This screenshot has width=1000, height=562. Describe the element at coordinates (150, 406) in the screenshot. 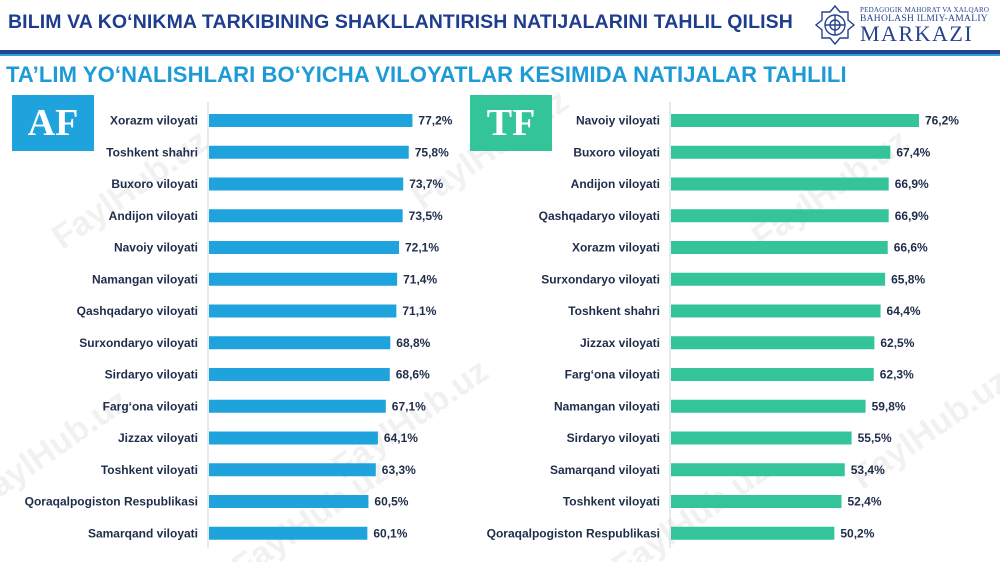

I see `af-category-label: Farg‘ona viloyati` at that location.